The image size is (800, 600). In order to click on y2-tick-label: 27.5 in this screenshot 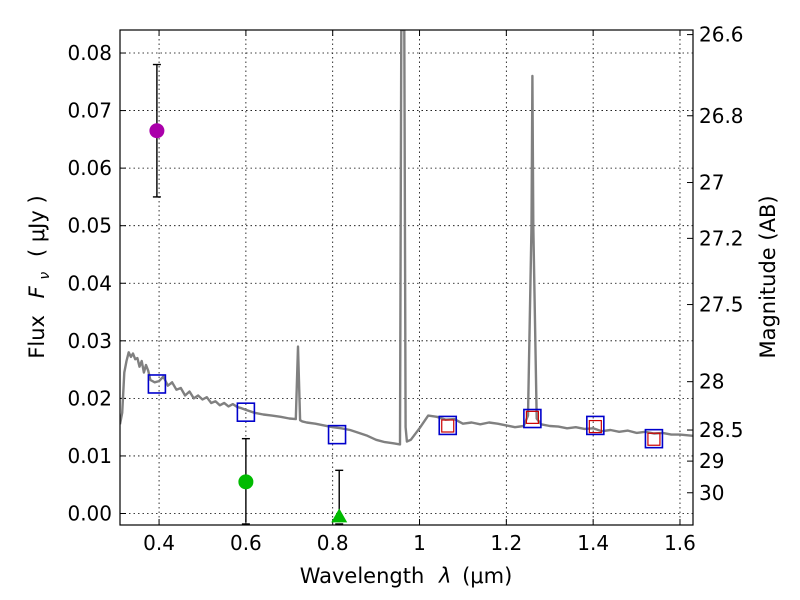, I will do `click(721, 305)`.